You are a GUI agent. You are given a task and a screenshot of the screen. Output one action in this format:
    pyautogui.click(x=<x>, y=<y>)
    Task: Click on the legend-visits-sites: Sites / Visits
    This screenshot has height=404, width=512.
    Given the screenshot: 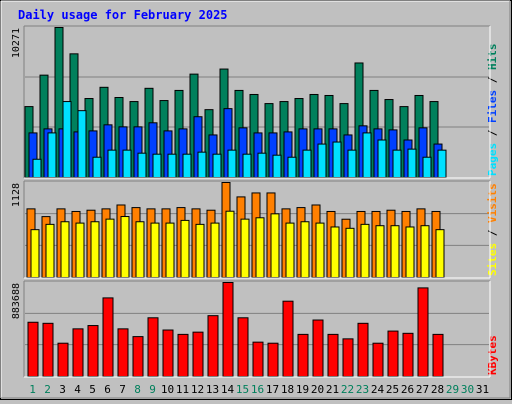 What is the action you would take?
    pyautogui.click(x=492, y=229)
    